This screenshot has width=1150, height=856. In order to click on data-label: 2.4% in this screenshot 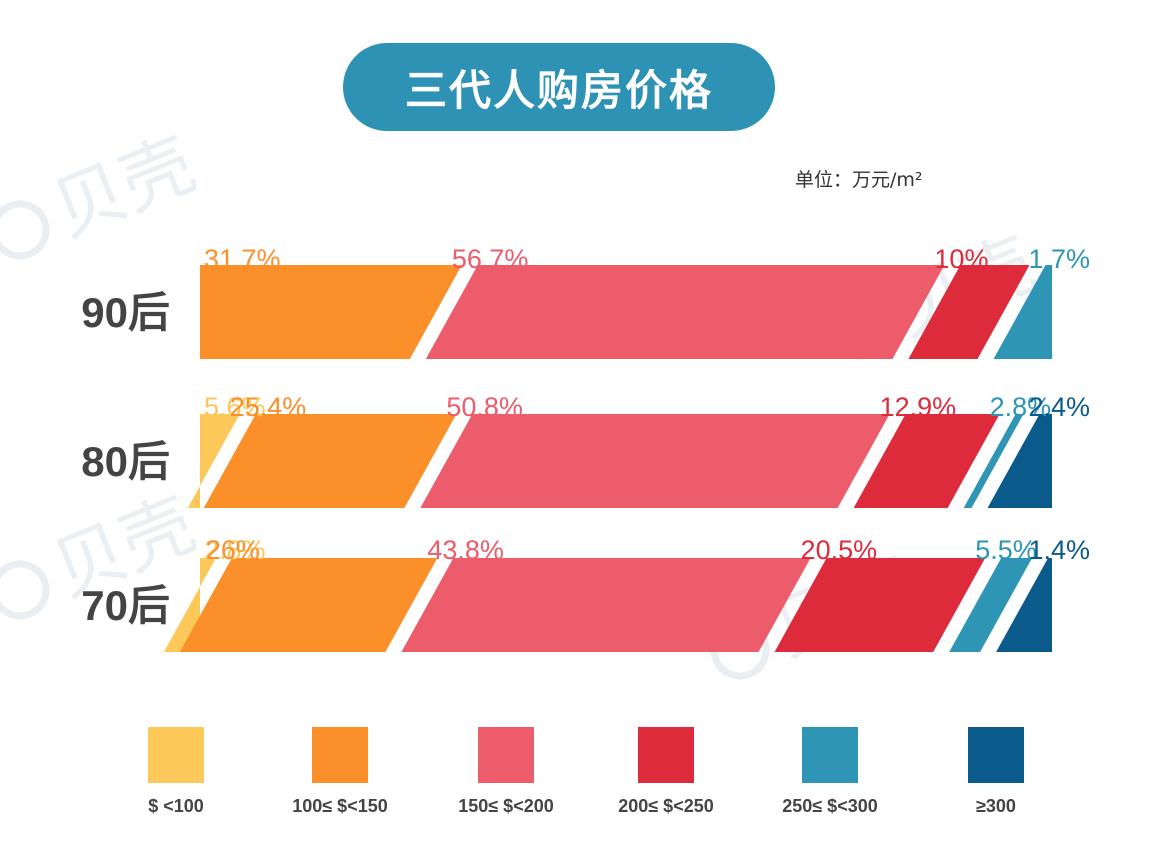, I will do `click(1059, 407)`.